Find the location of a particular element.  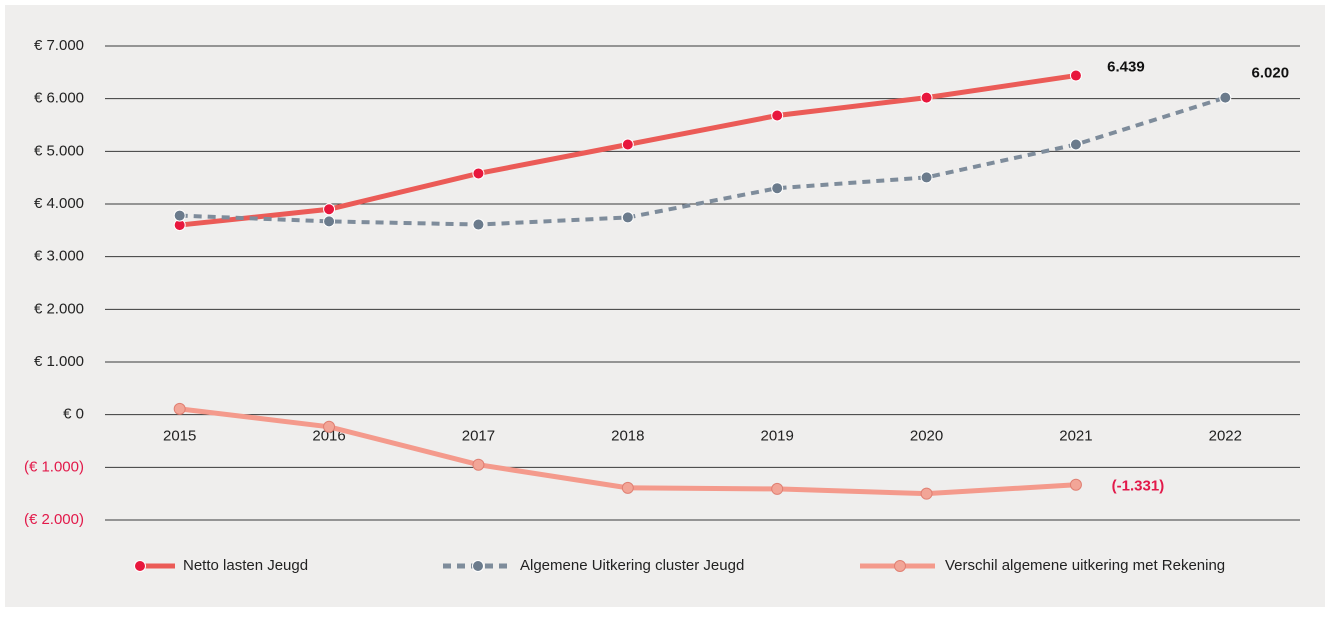

y-tick-label: € 1.000 is located at coordinates (59, 361).